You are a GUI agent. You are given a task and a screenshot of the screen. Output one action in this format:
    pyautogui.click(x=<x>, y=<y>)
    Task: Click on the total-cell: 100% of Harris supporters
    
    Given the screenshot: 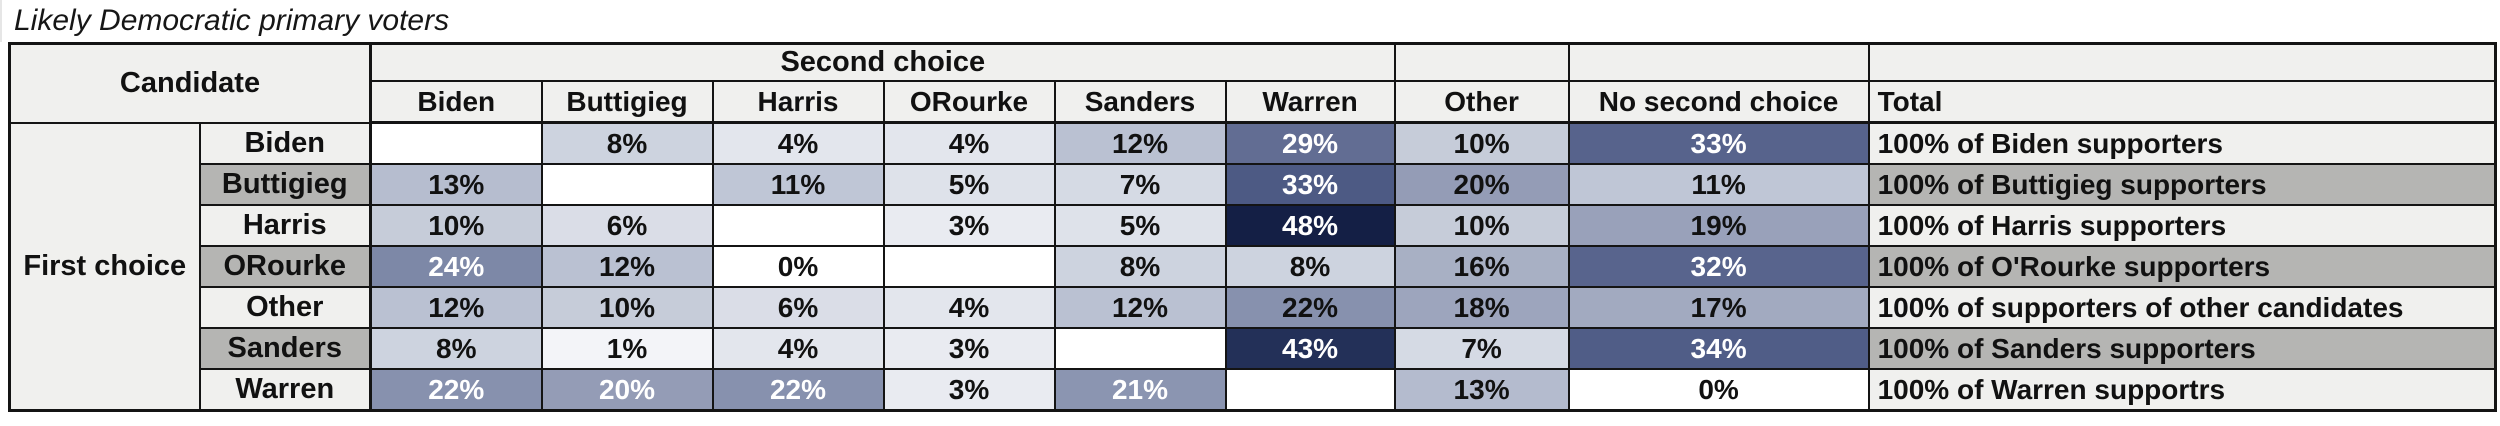 What is the action you would take?
    pyautogui.click(x=2182, y=225)
    